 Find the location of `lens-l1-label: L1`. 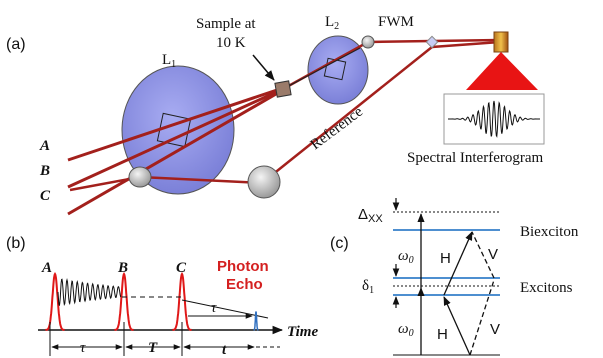

lens-l1-label: L1 is located at coordinates (169, 61).